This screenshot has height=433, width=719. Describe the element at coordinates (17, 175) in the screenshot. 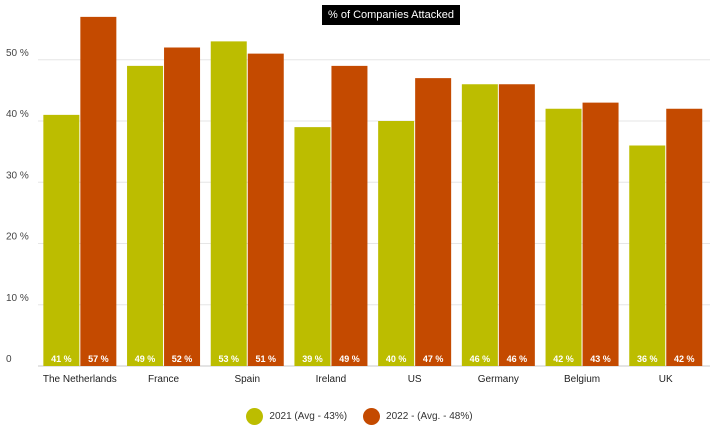

I see `y-tick-label: 30 %` at that location.